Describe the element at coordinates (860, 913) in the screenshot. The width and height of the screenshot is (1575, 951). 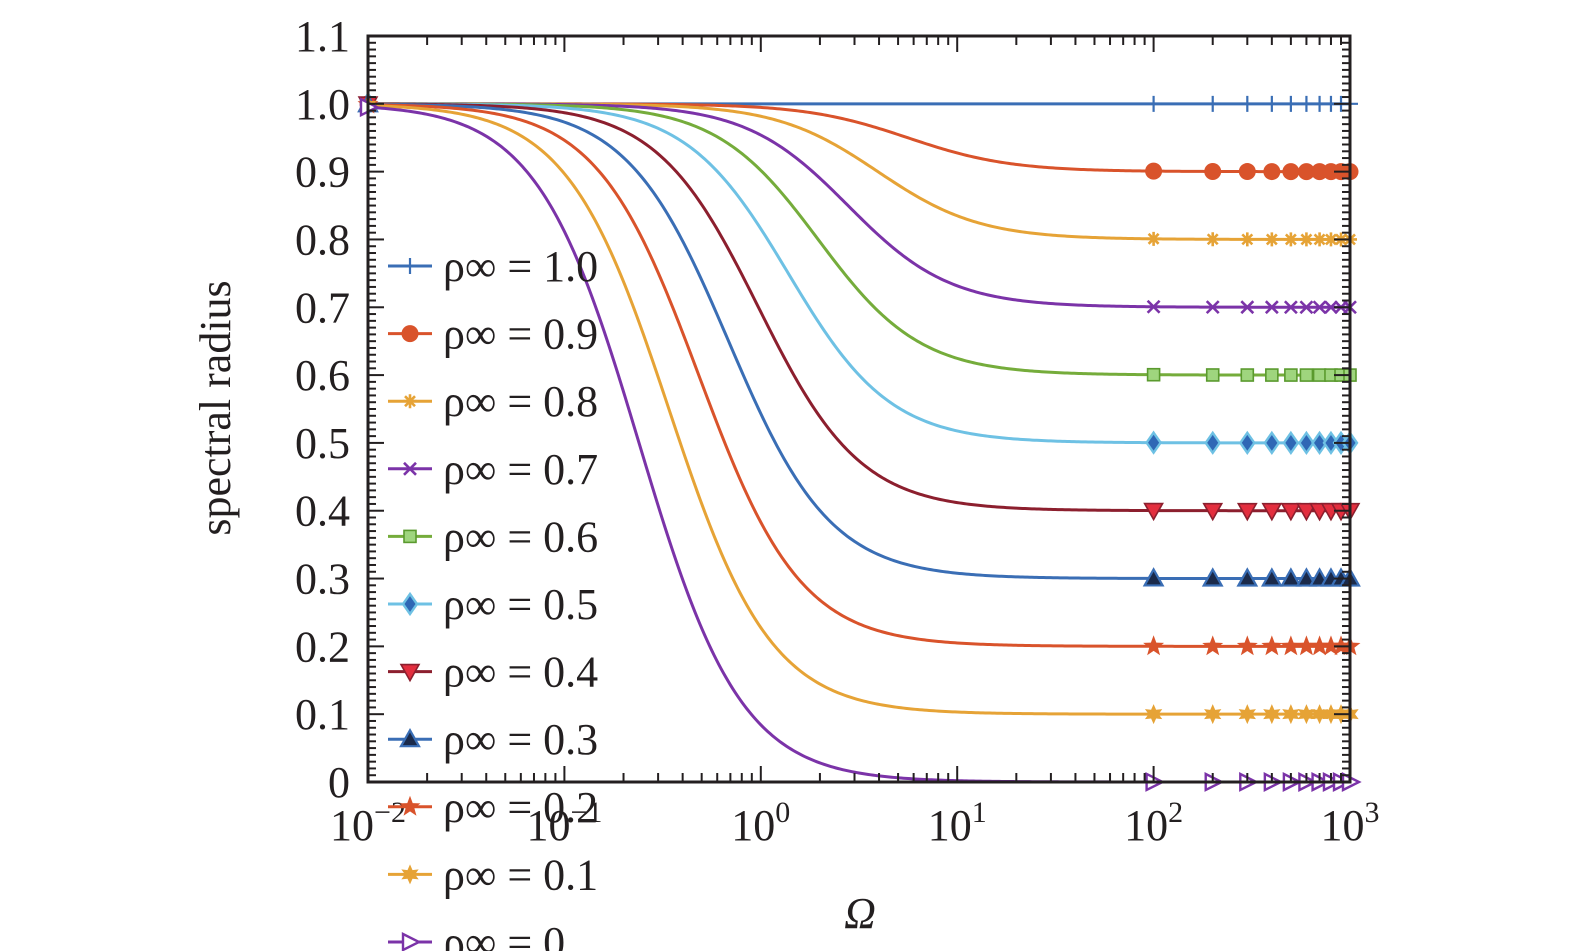
I see `x-axis-label: Ω` at that location.